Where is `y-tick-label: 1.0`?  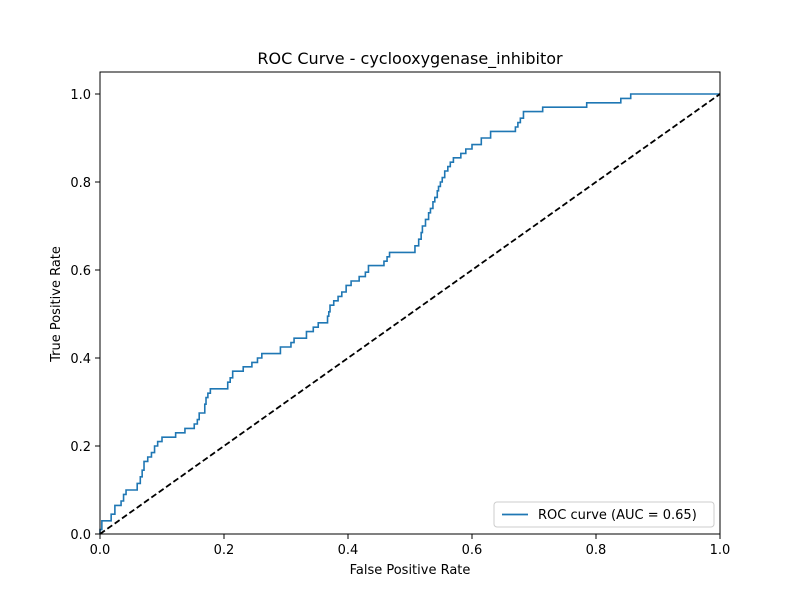
y-tick-label: 1.0 is located at coordinates (80, 95).